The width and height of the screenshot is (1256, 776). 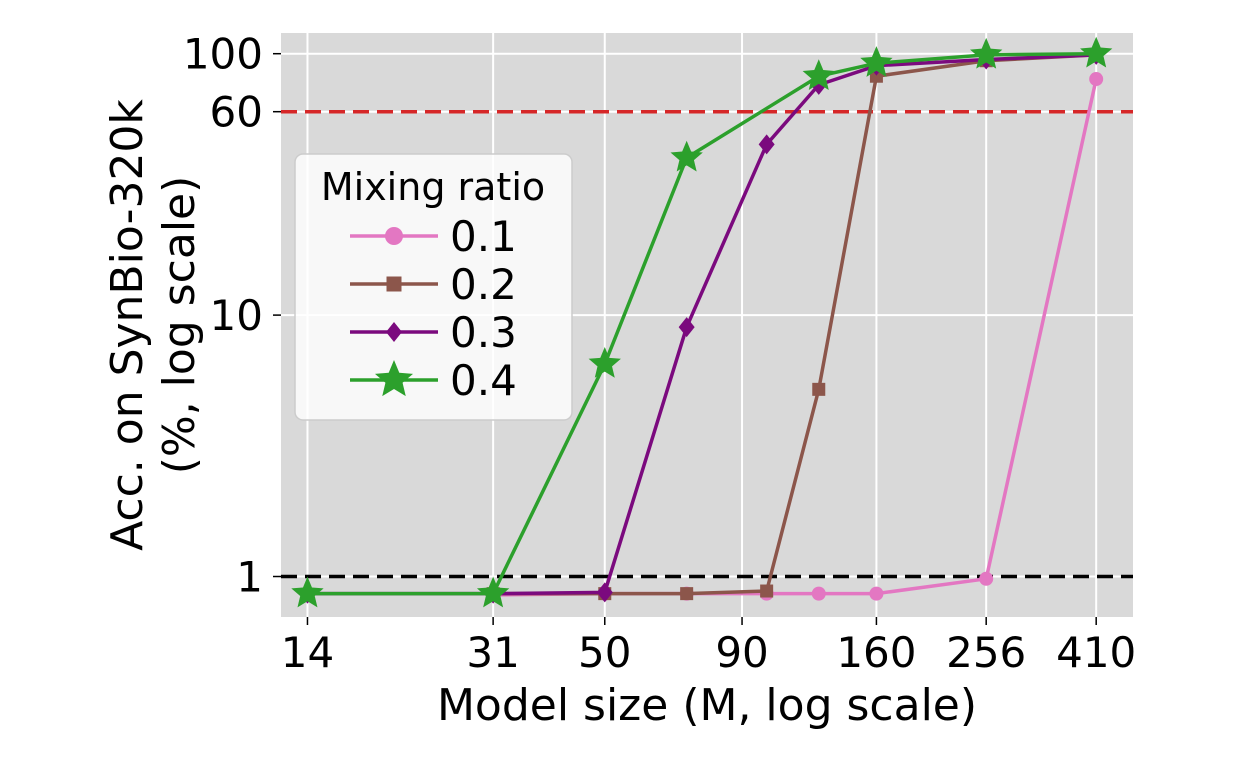 What do you see at coordinates (433, 236) in the screenshot?
I see `legend-entry-0.1: 0.1` at bounding box center [433, 236].